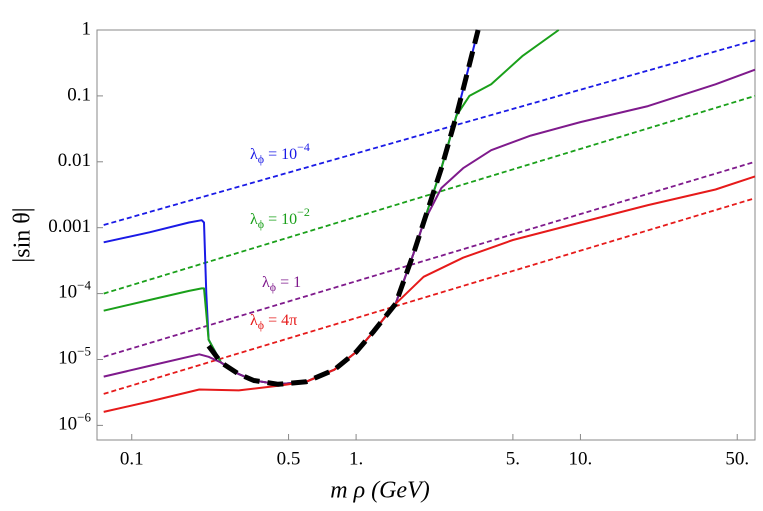  I want to click on annotation-rest: = 1, so click(288, 282).